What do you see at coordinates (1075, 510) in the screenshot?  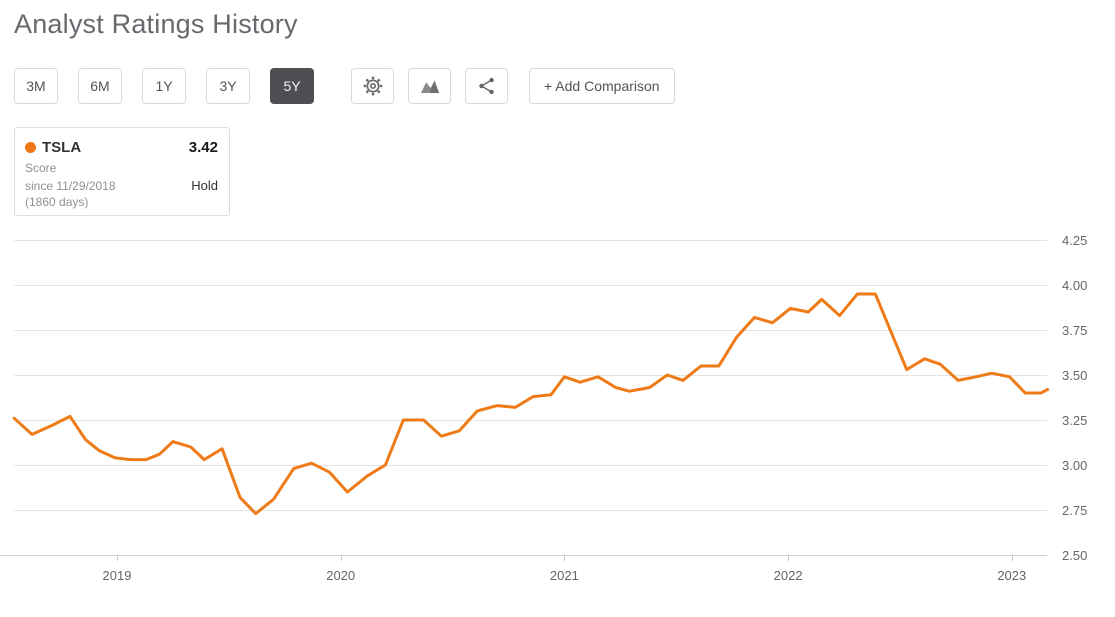 I see `y-axis-label: 2.75` at bounding box center [1075, 510].